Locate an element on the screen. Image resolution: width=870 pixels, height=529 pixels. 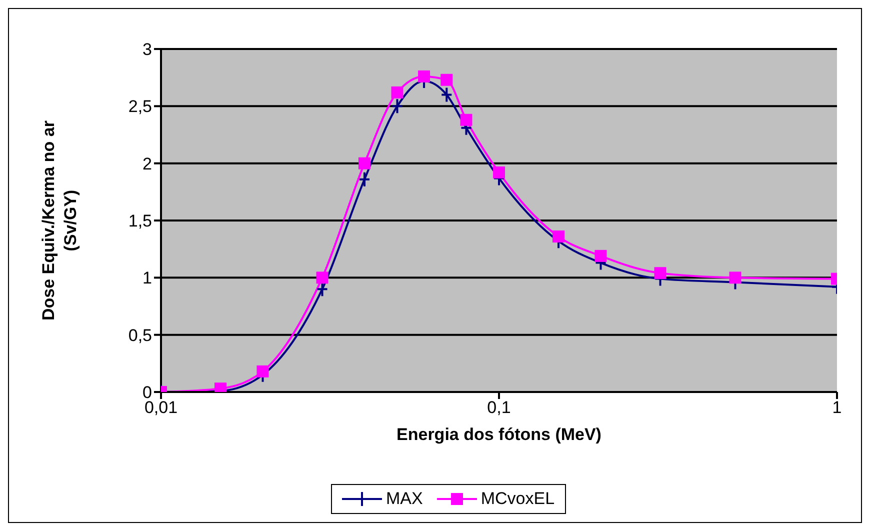
y-tick-label: 2 is located at coordinates (147, 164).